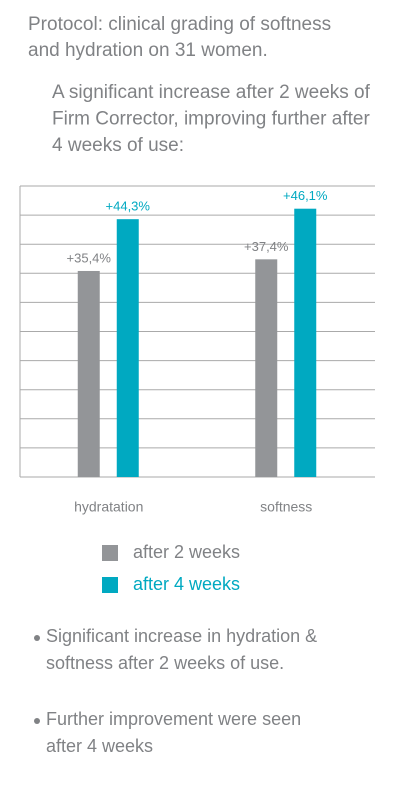 This screenshot has width=420, height=809. I want to click on value-label: +44,3%, so click(128, 206).